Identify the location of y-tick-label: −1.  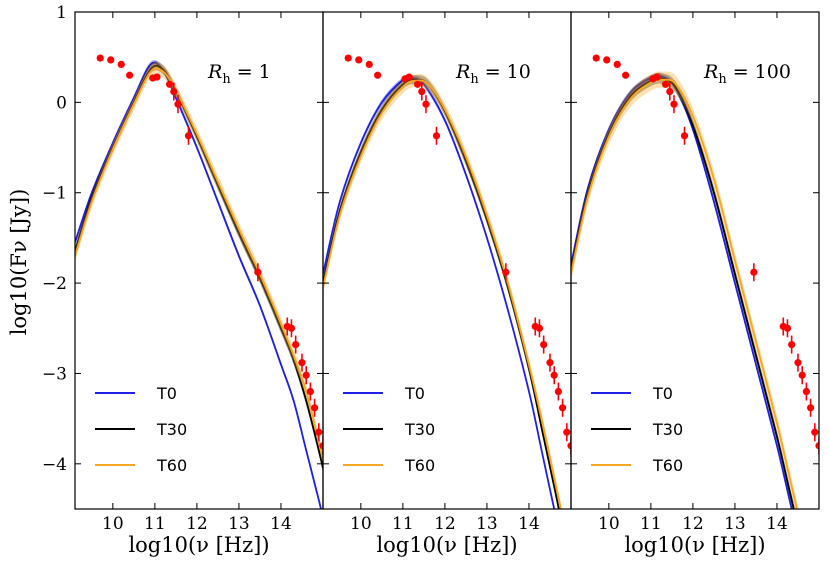
(54, 194).